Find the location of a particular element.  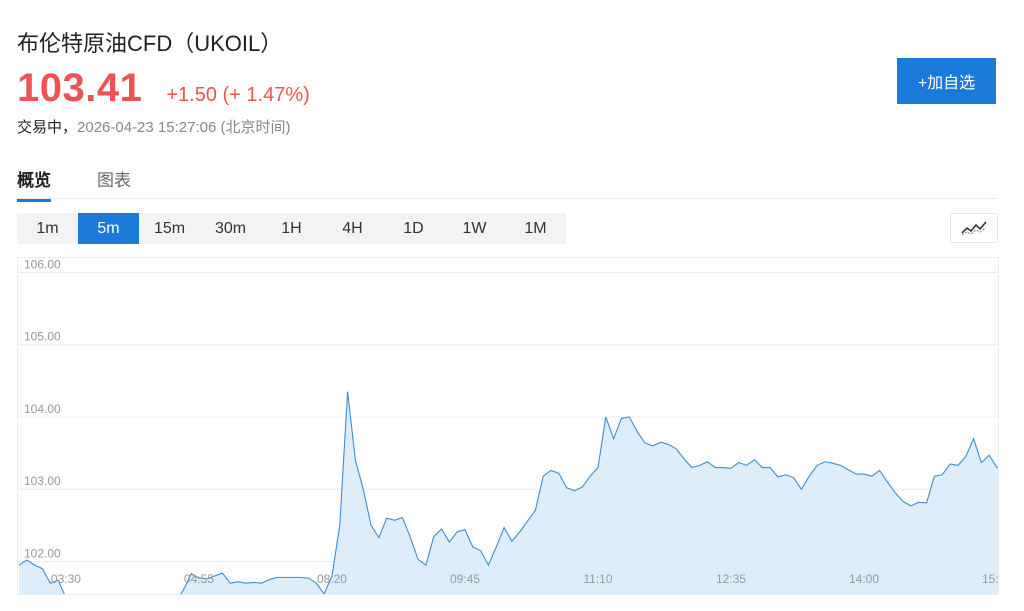

tab-overview: 概览 is located at coordinates (34, 184).